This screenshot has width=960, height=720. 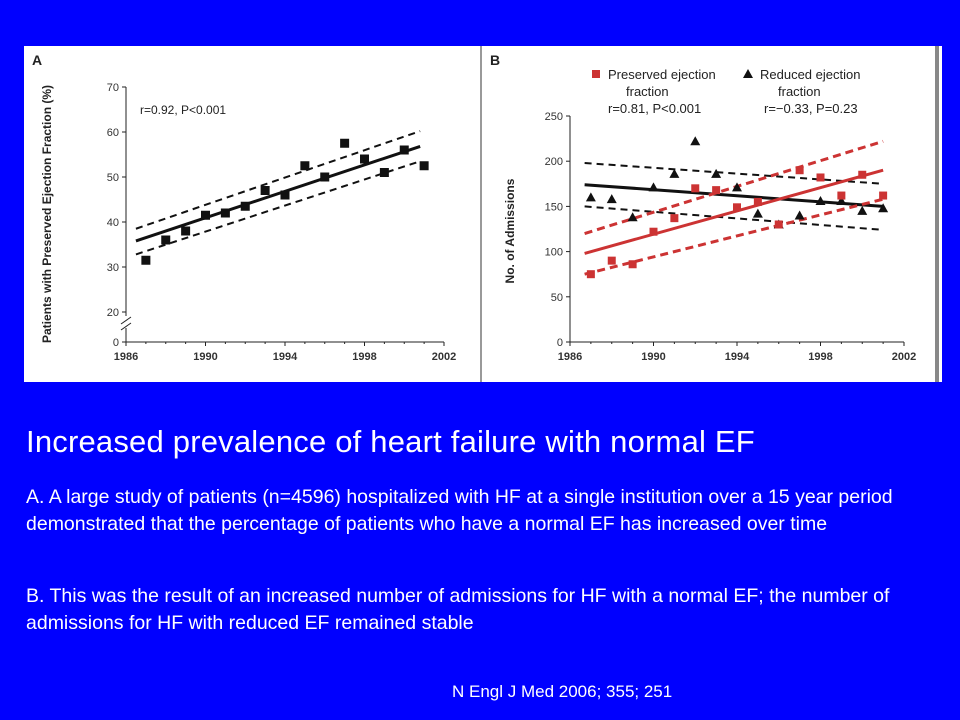 I want to click on panel-b-y-tick-label: 200, so click(x=554, y=162).